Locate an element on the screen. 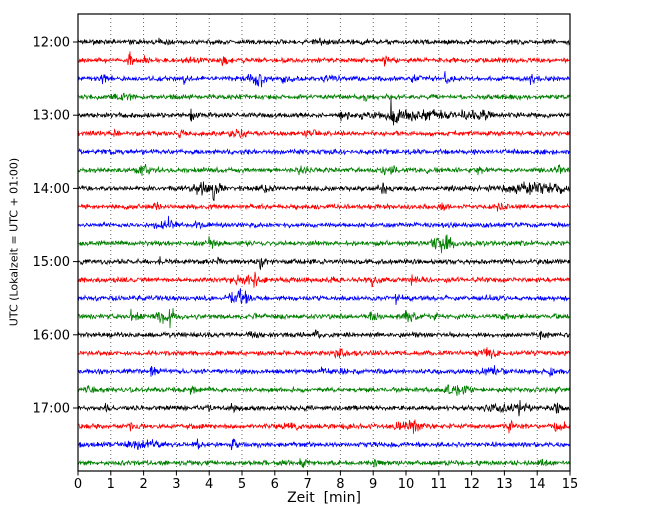 This screenshot has height=520, width=650. seismic-trace-14:45 is located at coordinates (324, 244).